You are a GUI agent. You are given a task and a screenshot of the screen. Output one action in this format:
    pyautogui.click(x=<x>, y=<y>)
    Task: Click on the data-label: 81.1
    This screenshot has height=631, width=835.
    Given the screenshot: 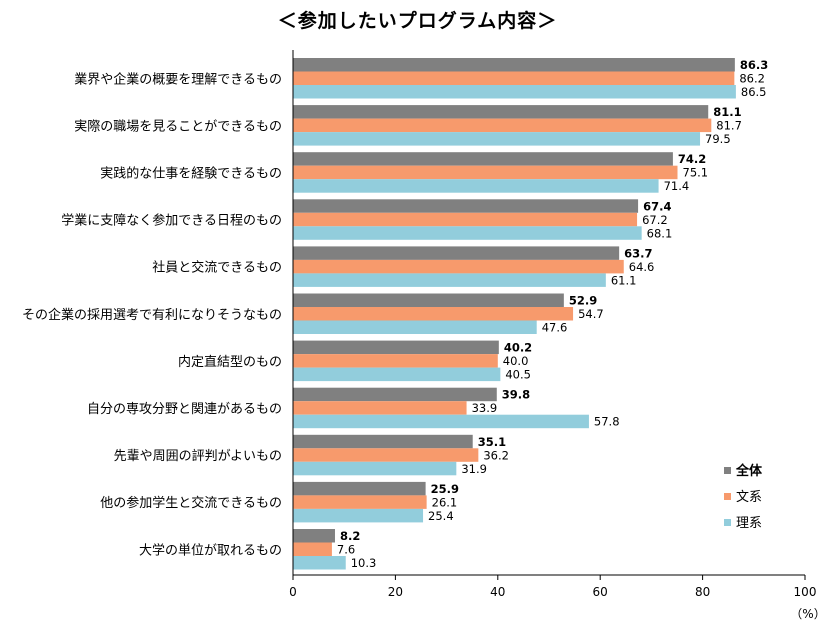 What is the action you would take?
    pyautogui.click(x=727, y=112)
    